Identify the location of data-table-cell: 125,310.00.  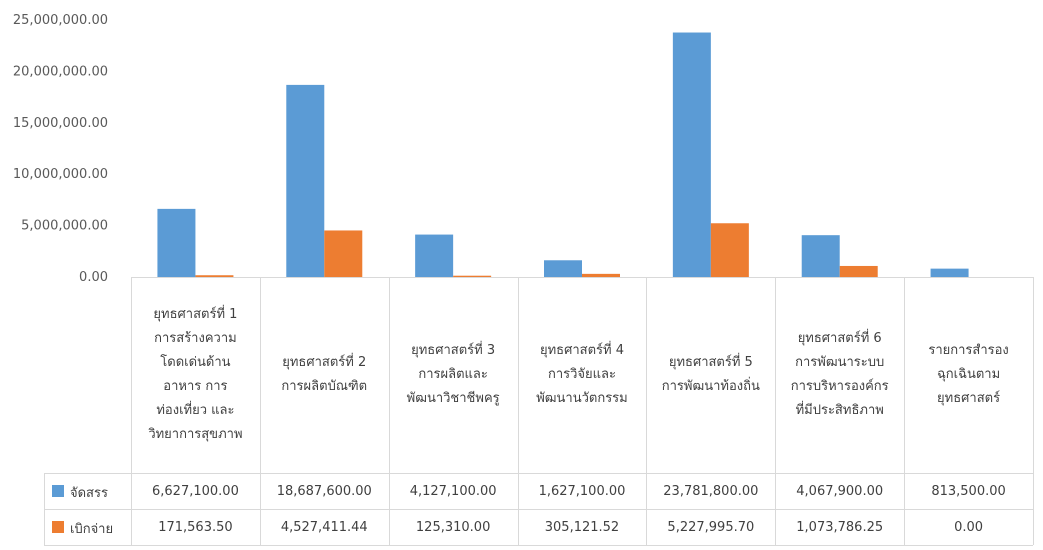
(453, 527).